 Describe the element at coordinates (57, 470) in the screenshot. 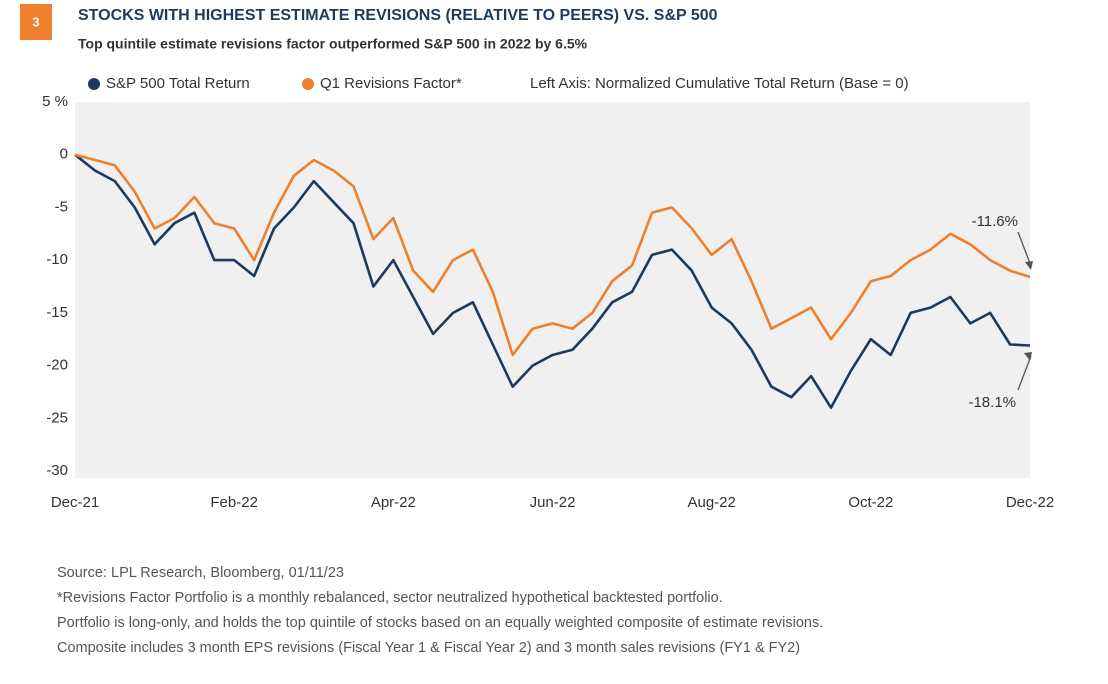

I see `y-tick-label: -30` at that location.